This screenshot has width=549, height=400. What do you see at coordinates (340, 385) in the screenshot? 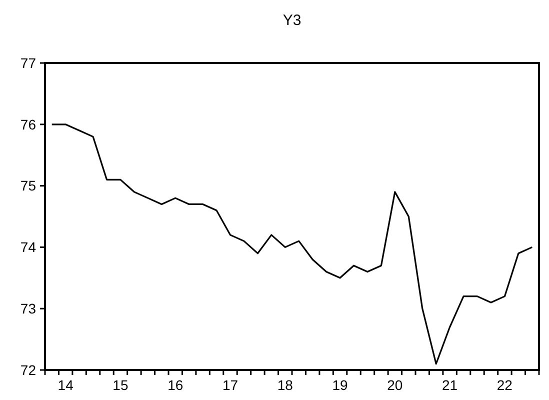
I see `x-tick-label: 19` at bounding box center [340, 385].